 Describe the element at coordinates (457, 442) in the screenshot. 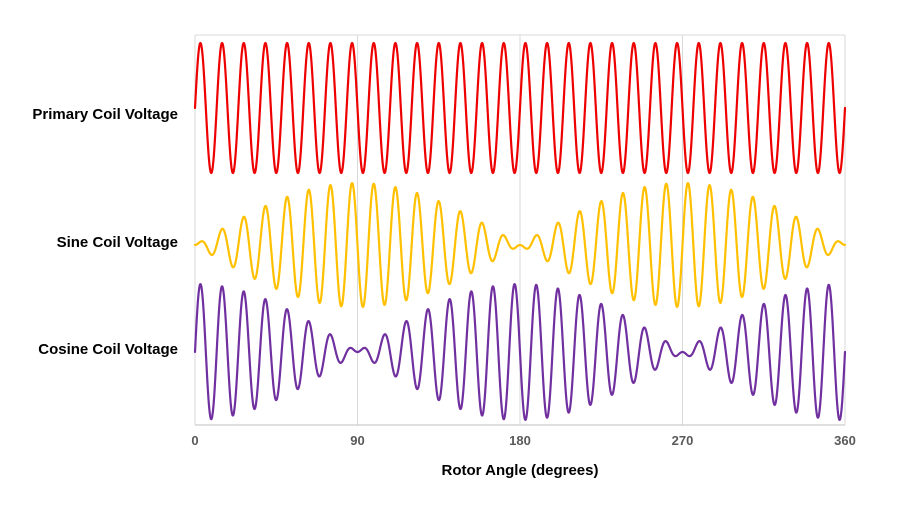

I see `x-axis-tick-labels: 0 90 180 270 360` at that location.